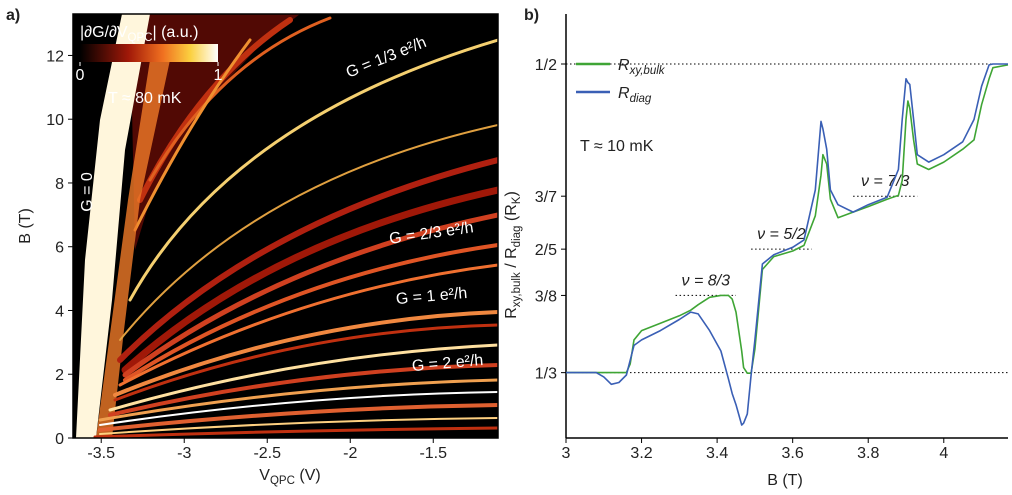  I want to click on y-tick-label: 4, so click(59, 311).